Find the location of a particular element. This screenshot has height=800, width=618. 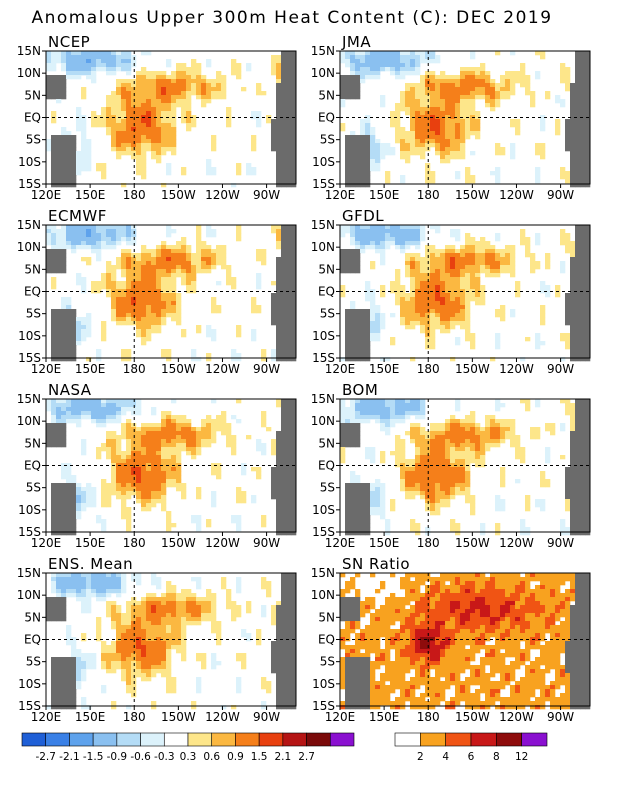

panel-title: JMA is located at coordinates (356, 42).